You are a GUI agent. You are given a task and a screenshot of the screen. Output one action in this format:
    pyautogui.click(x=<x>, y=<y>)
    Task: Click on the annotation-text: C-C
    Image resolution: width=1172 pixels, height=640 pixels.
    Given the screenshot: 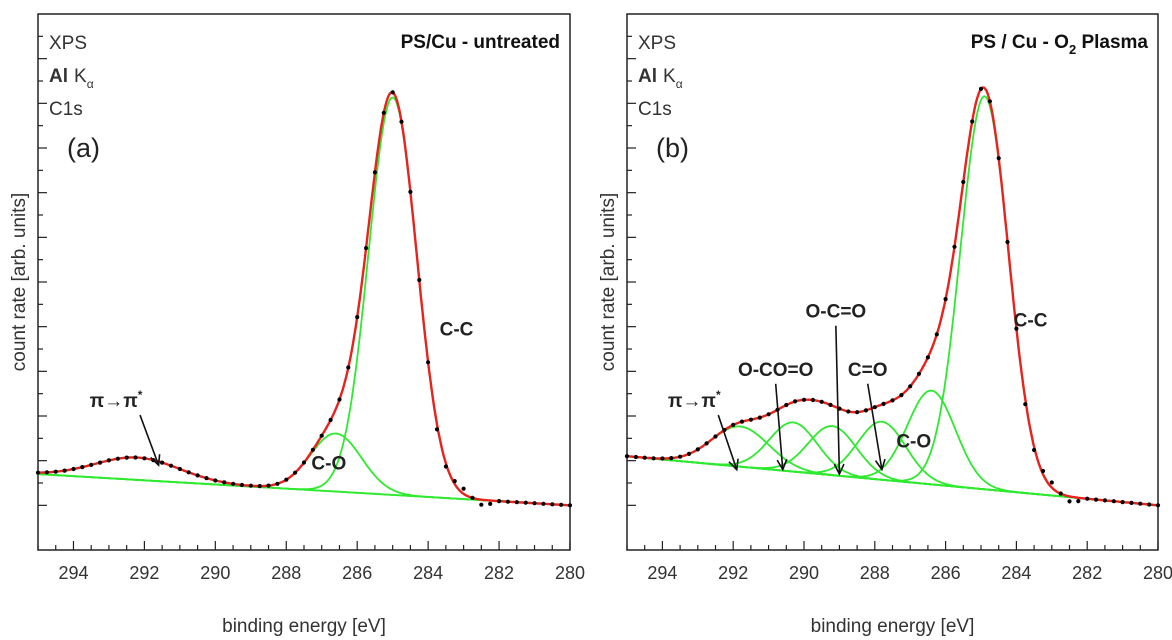 What is the action you would take?
    pyautogui.click(x=1031, y=321)
    